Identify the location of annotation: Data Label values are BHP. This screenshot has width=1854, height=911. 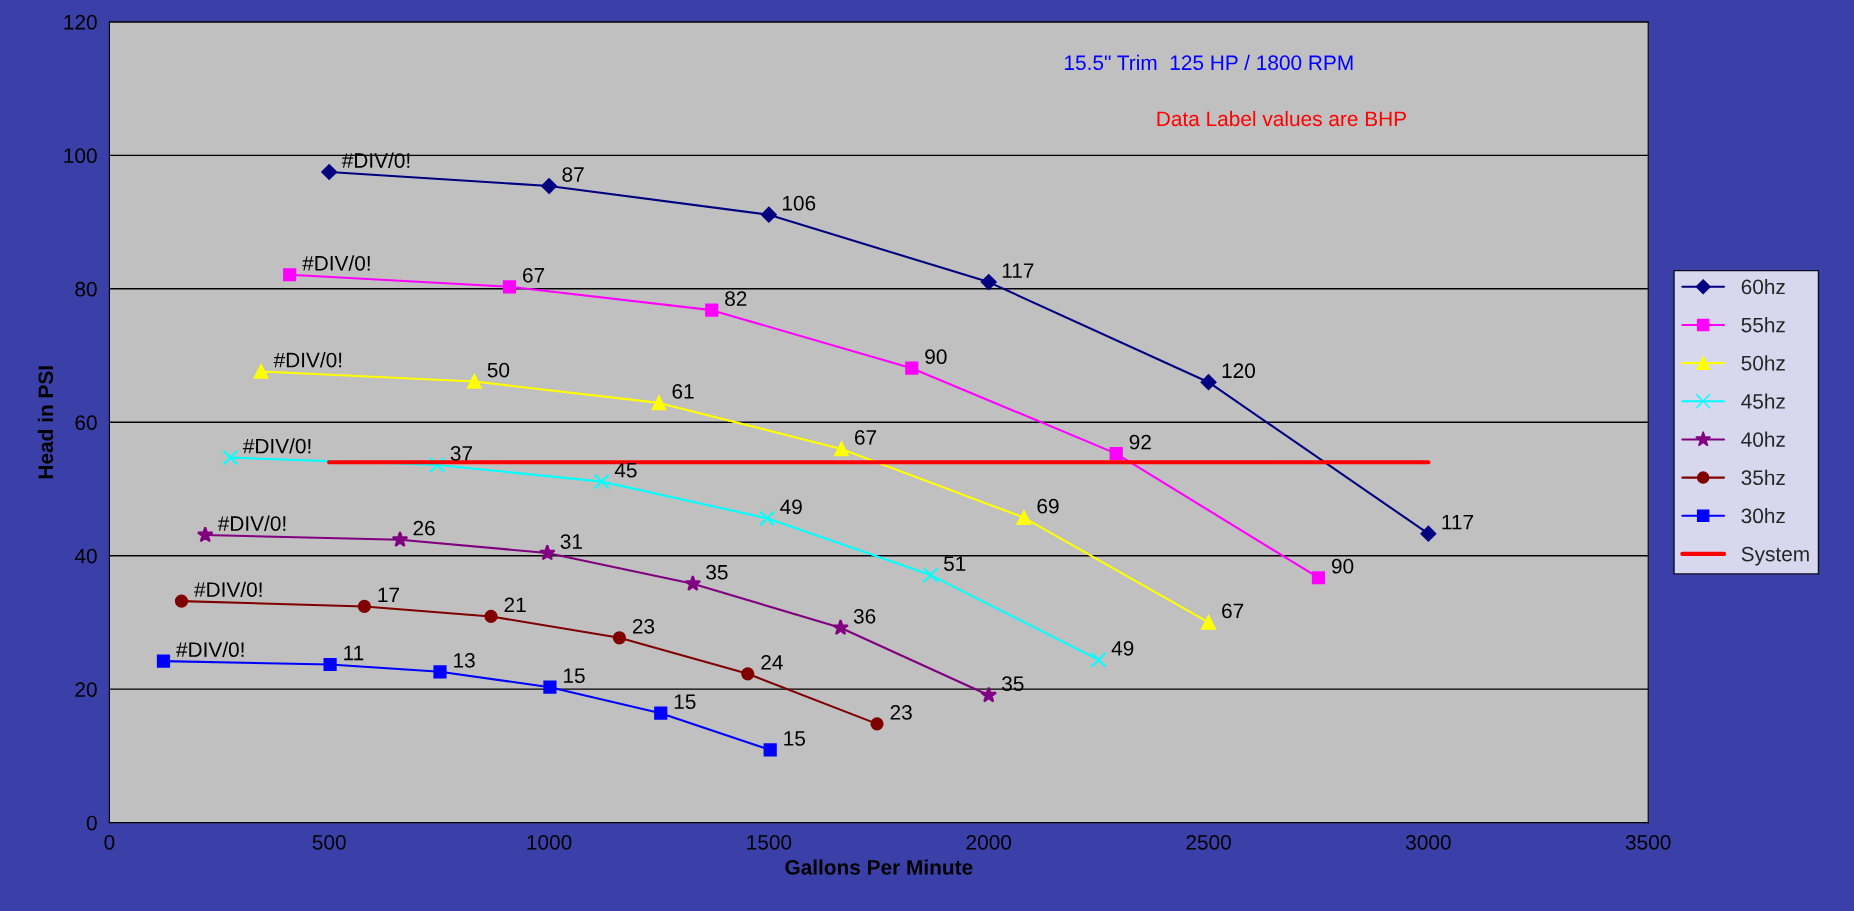
(1281, 118).